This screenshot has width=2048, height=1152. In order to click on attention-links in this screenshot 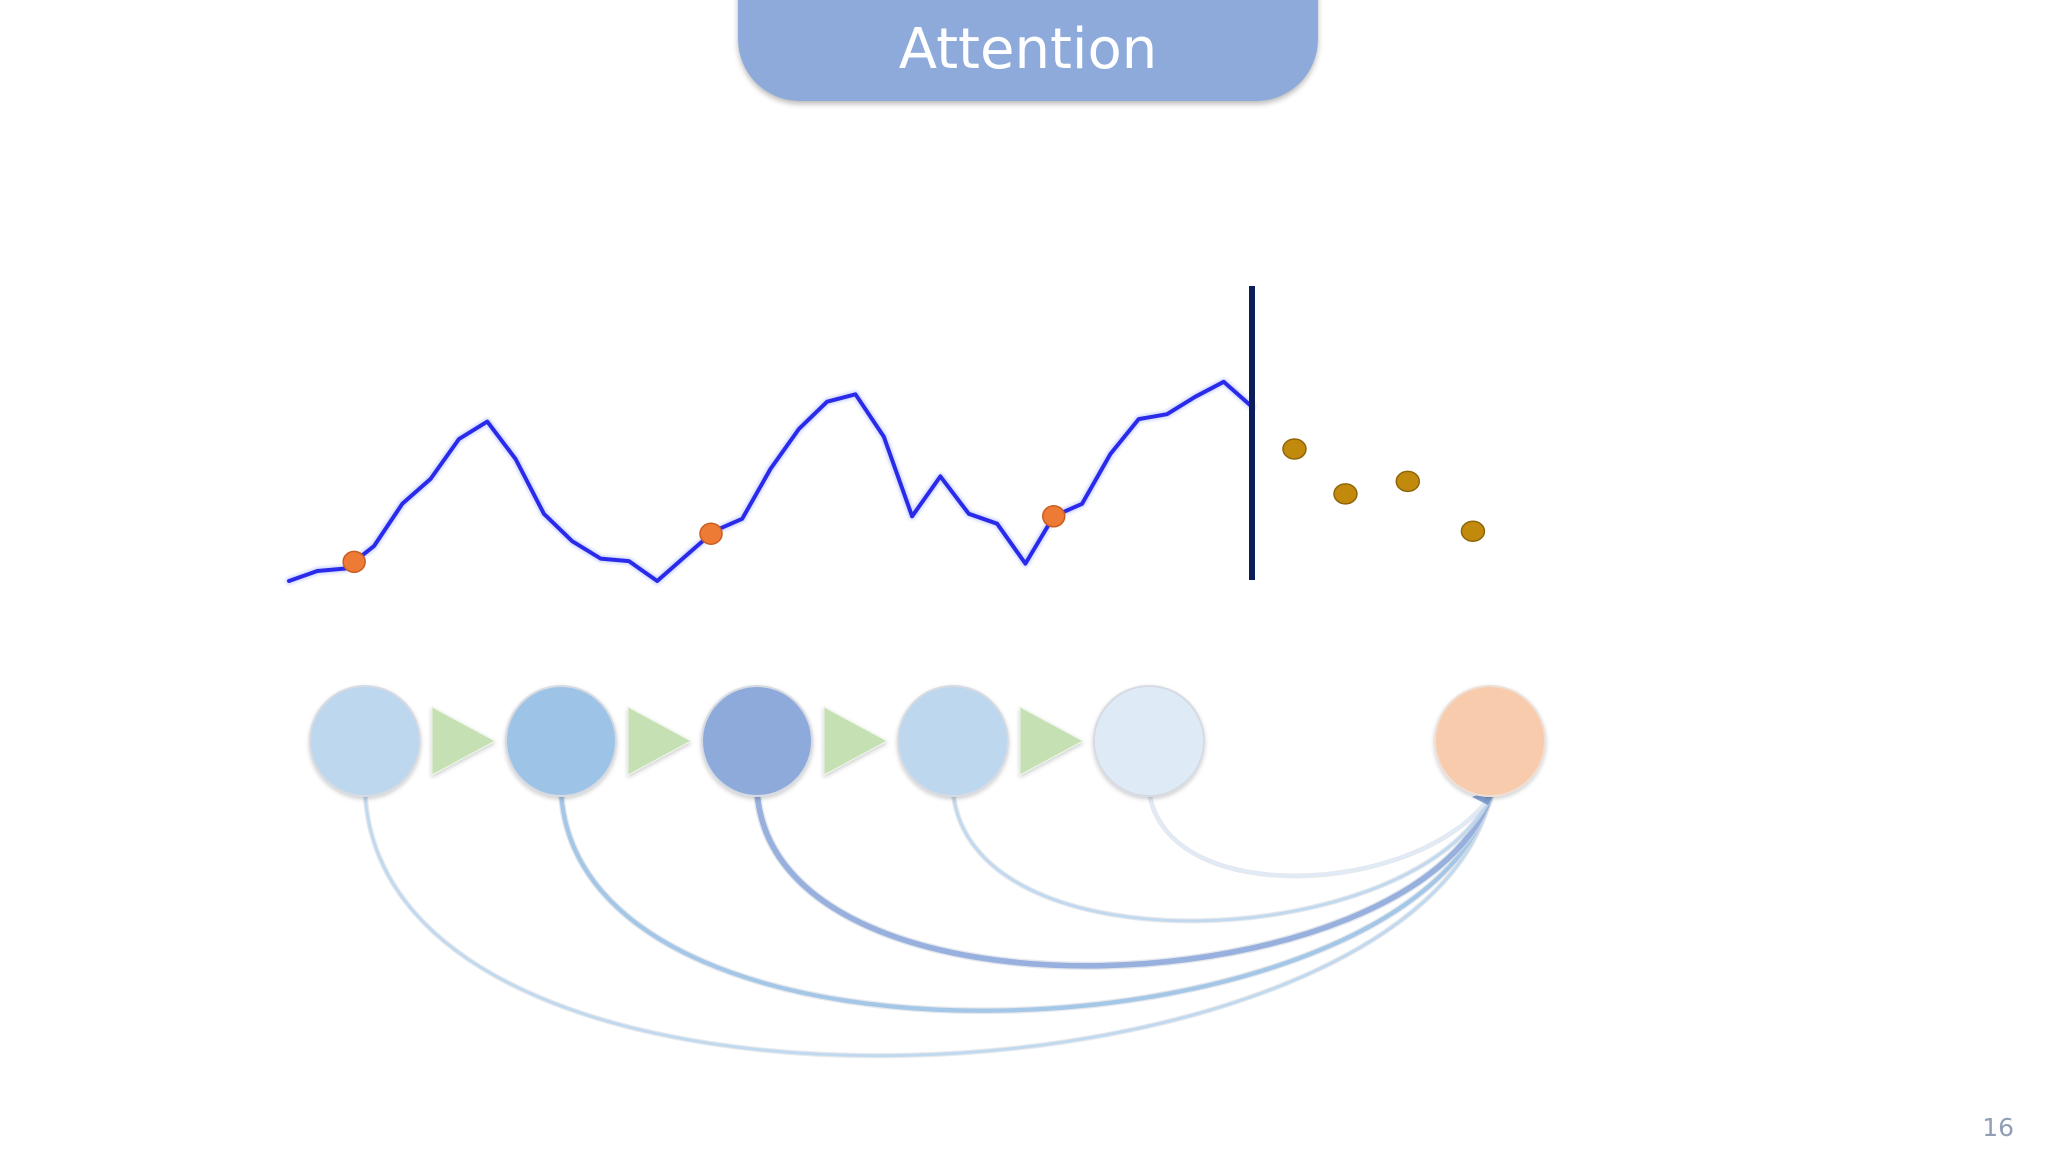, I will do `click(929, 922)`.